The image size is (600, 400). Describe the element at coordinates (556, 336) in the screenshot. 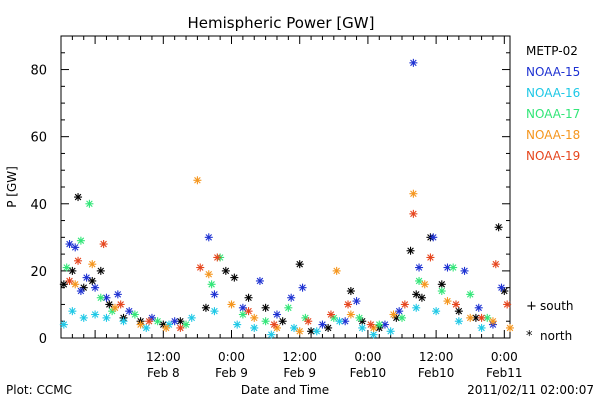

I see `marker-label: north` at that location.